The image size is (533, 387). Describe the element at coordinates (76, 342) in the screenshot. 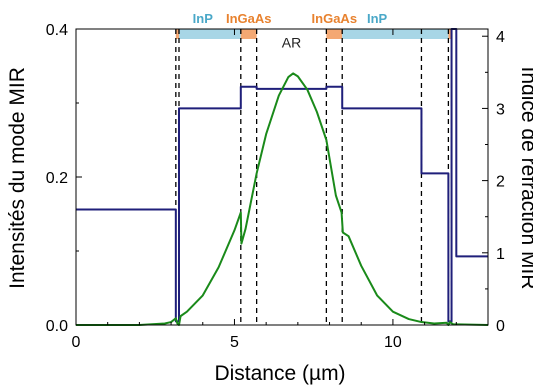

I see `x-tick-label: 0` at that location.